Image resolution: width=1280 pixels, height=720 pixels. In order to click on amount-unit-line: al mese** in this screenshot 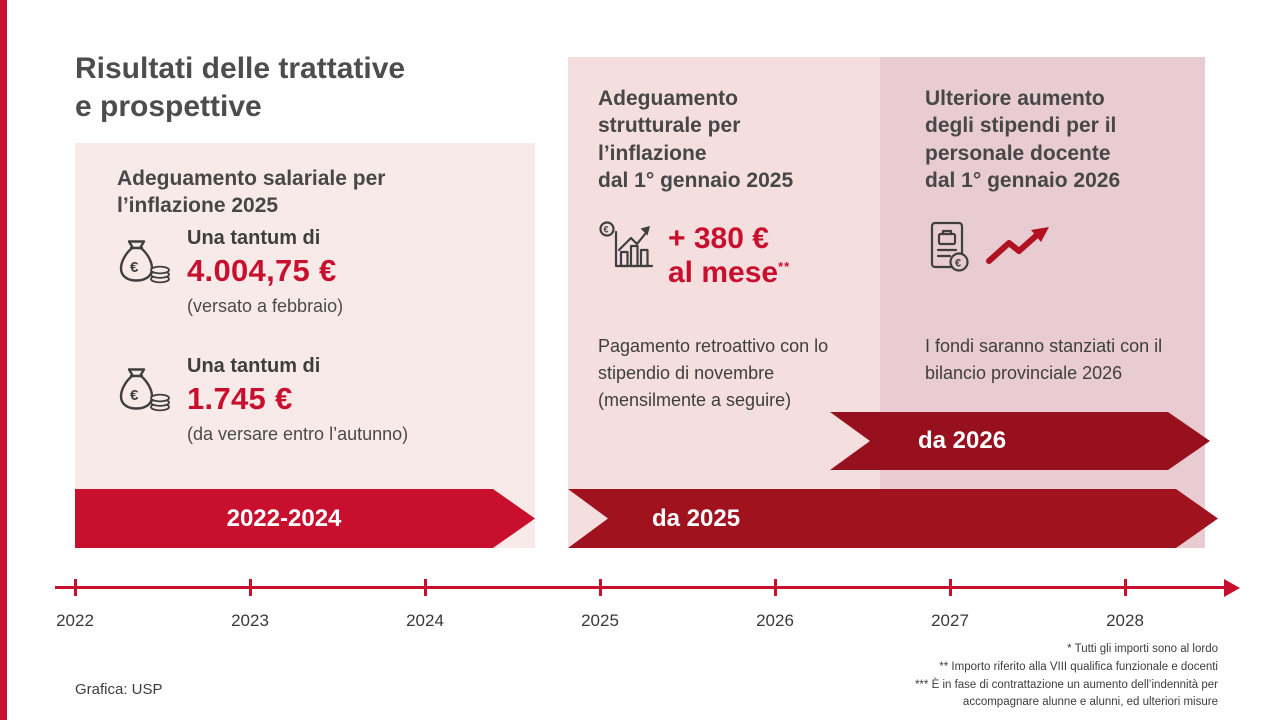, I will do `click(729, 273)`.